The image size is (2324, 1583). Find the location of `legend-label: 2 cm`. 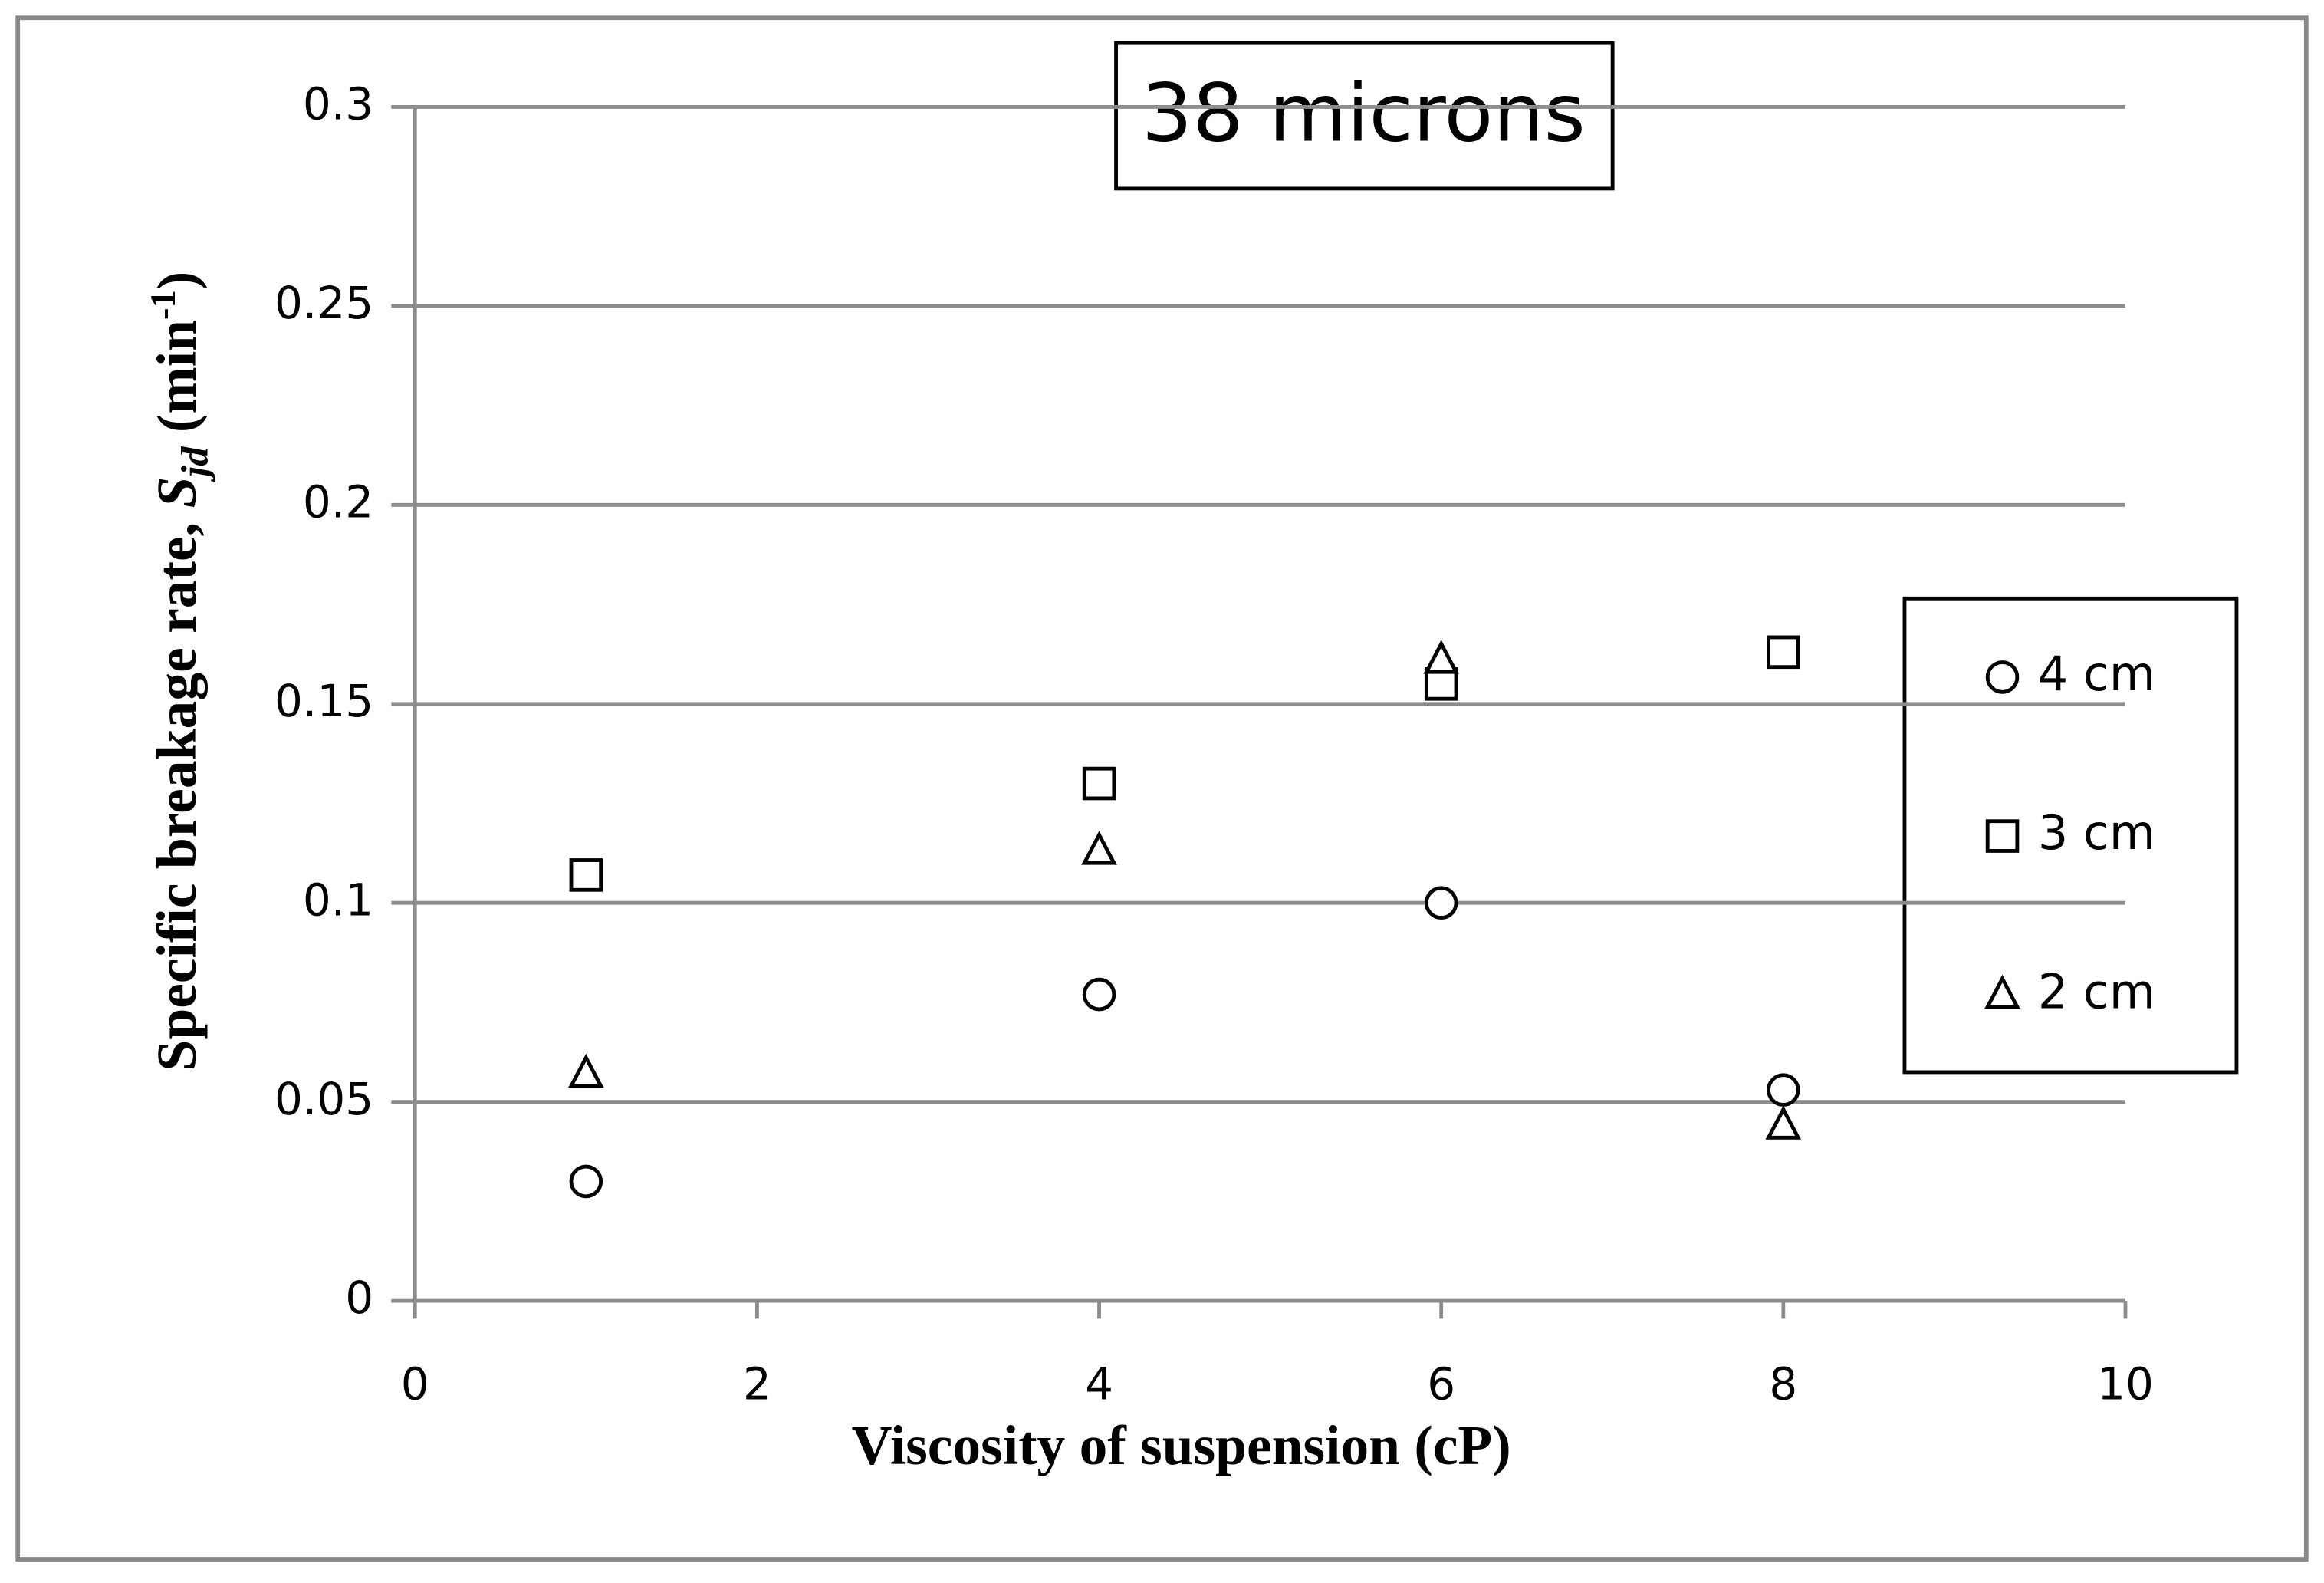

legend-label: 2 cm is located at coordinates (2096, 991).